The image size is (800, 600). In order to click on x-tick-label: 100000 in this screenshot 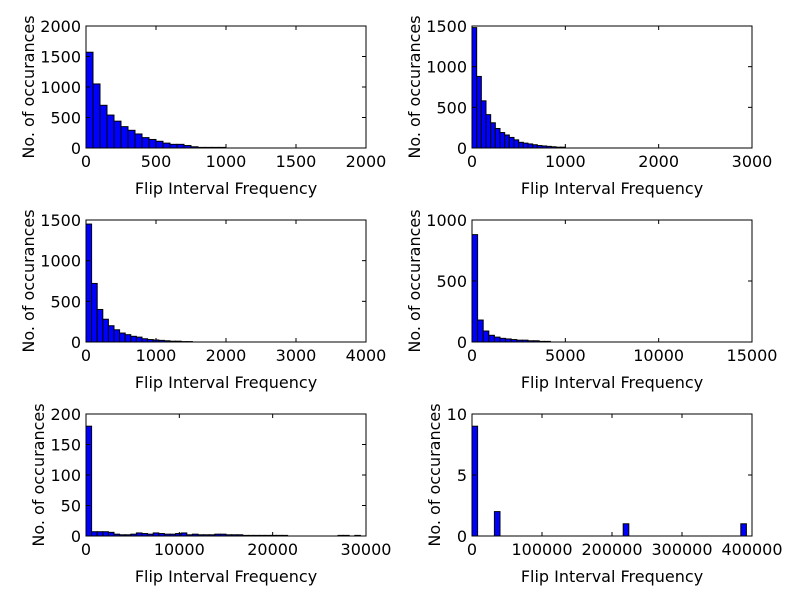, I will do `click(541, 549)`.